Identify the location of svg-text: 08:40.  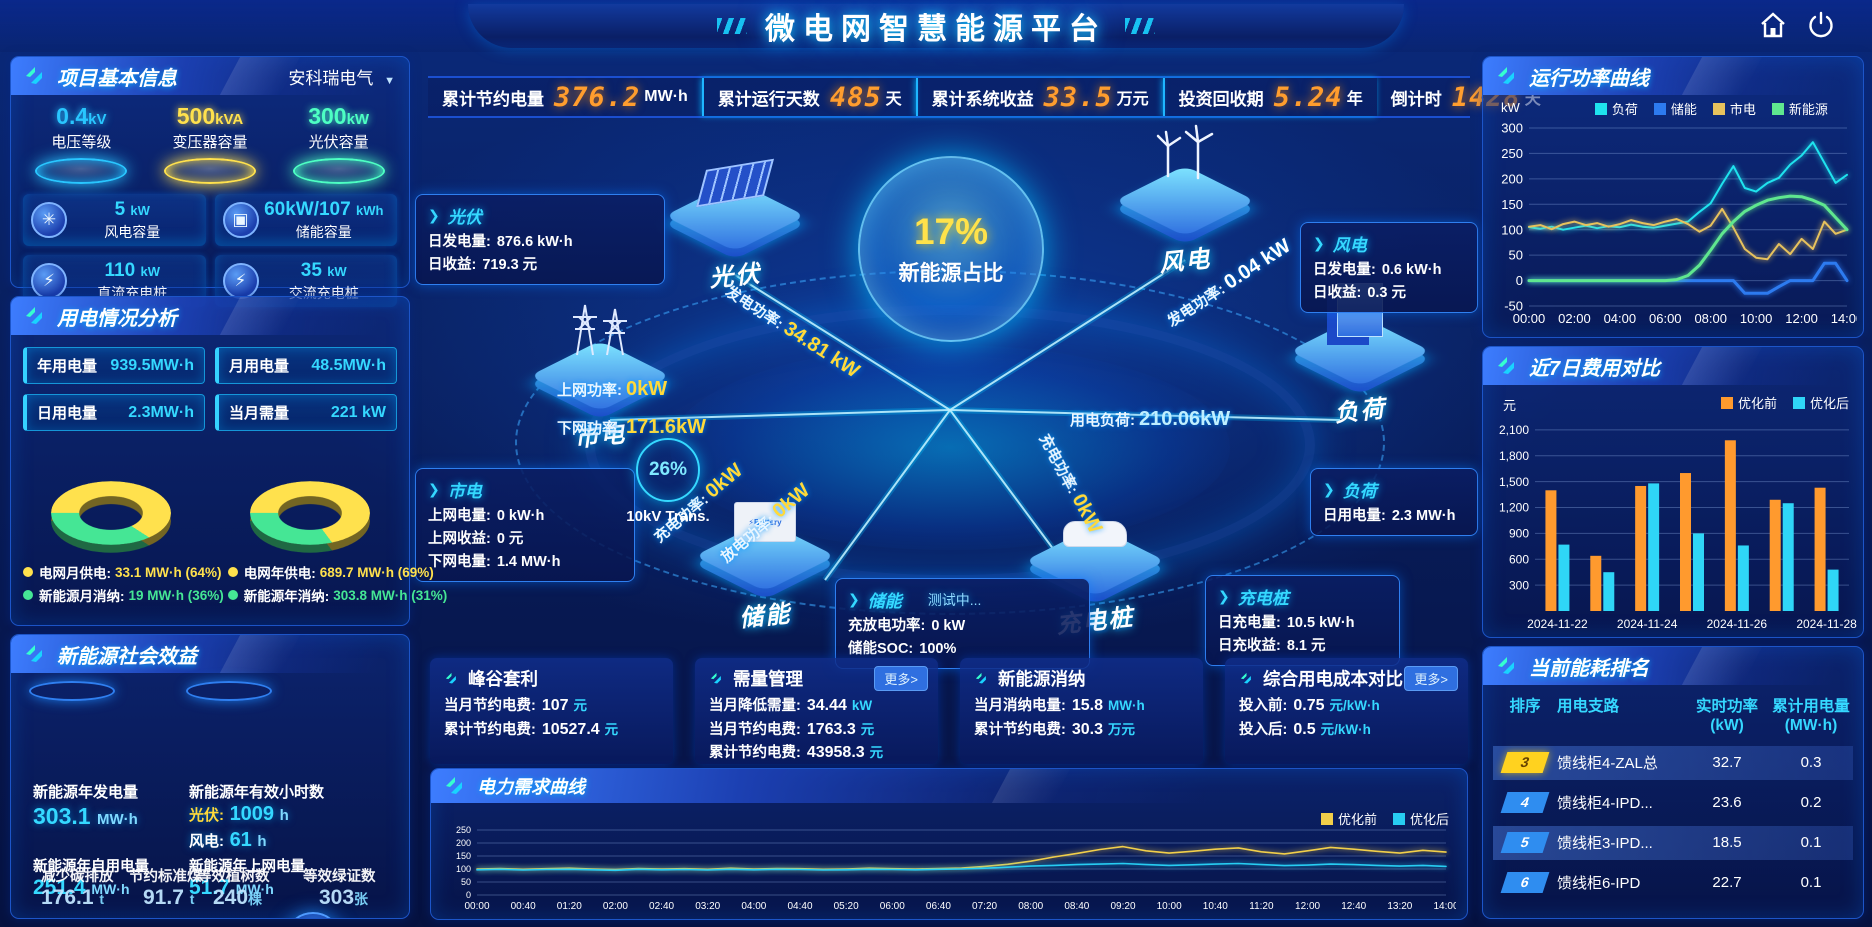
(1076, 906).